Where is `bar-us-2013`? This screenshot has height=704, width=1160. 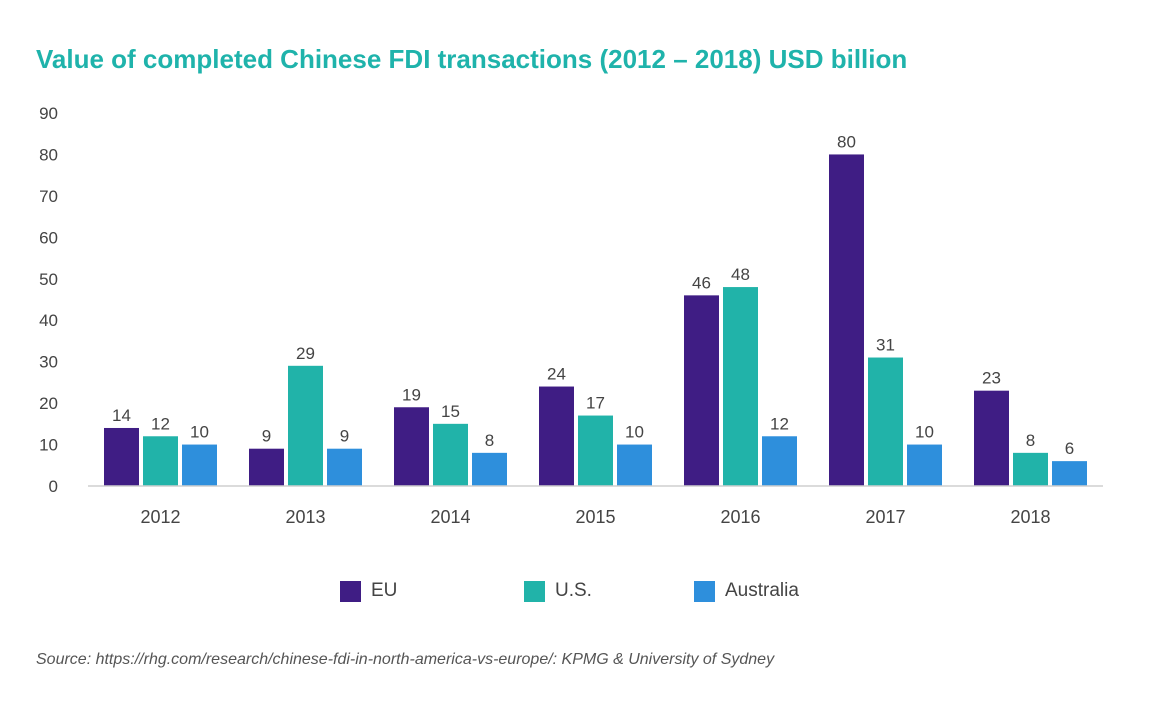 bar-us-2013 is located at coordinates (305, 425).